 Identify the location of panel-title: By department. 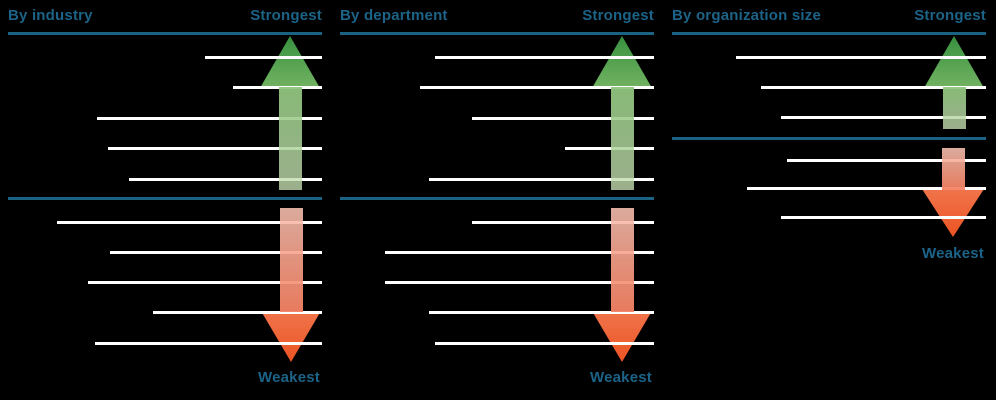
(394, 15).